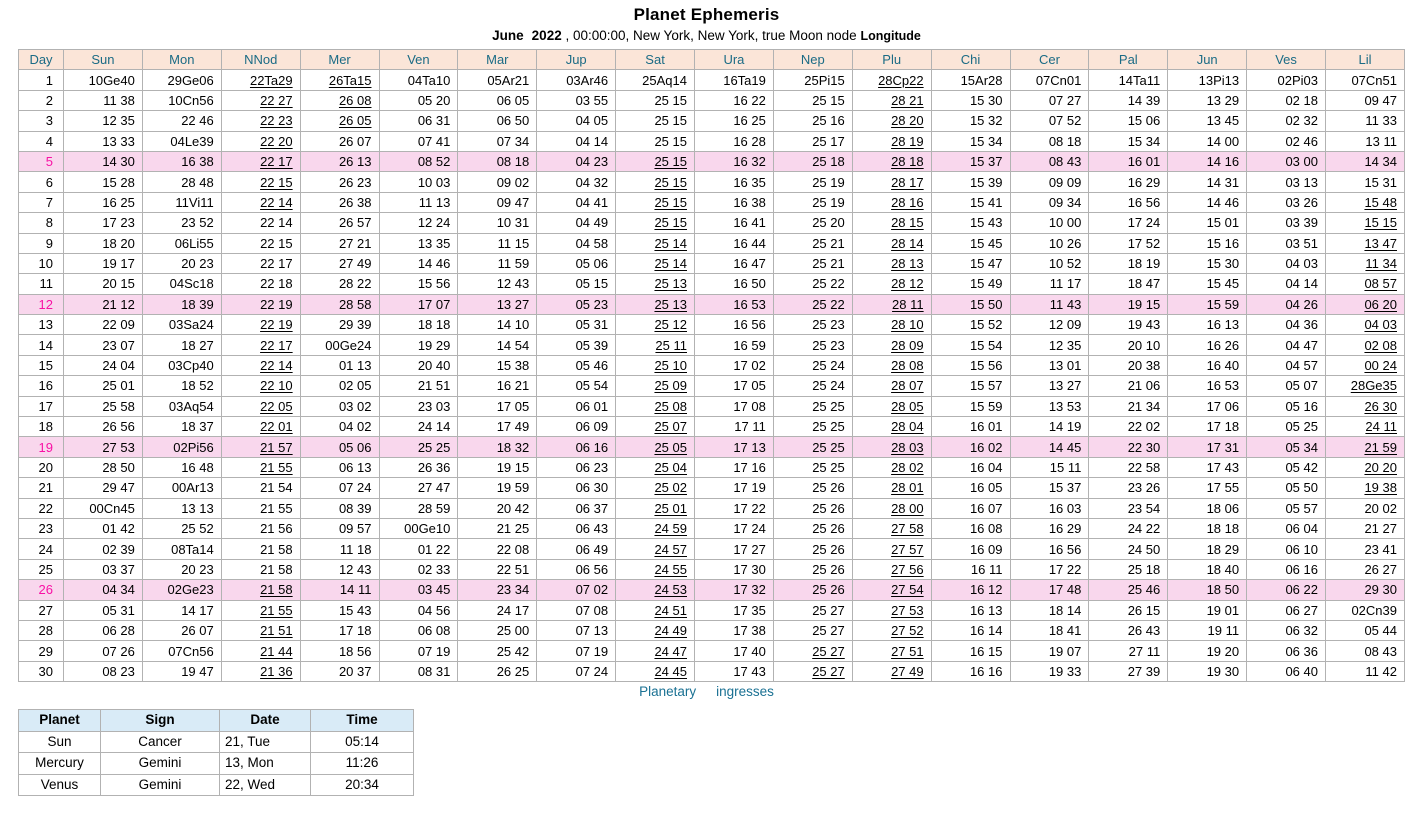 The width and height of the screenshot is (1413, 830). Describe the element at coordinates (1365, 202) in the screenshot. I see `ephemeris-cell: 15 48` at that location.